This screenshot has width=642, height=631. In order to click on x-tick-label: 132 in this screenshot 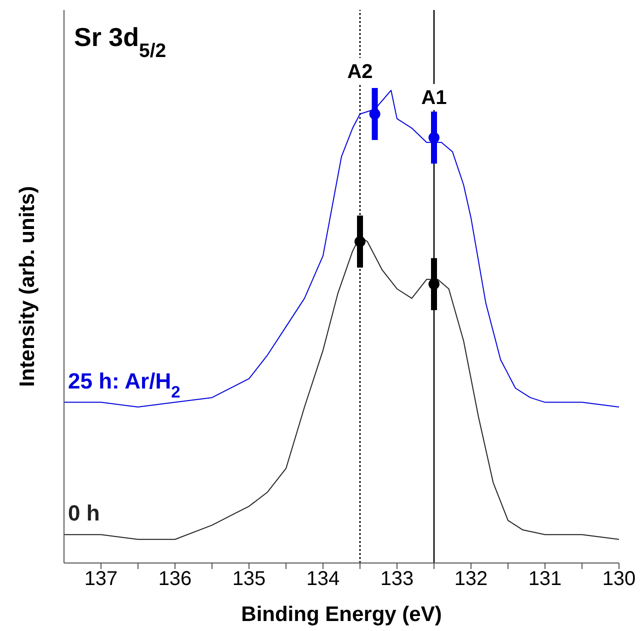, I will do `click(471, 579)`.